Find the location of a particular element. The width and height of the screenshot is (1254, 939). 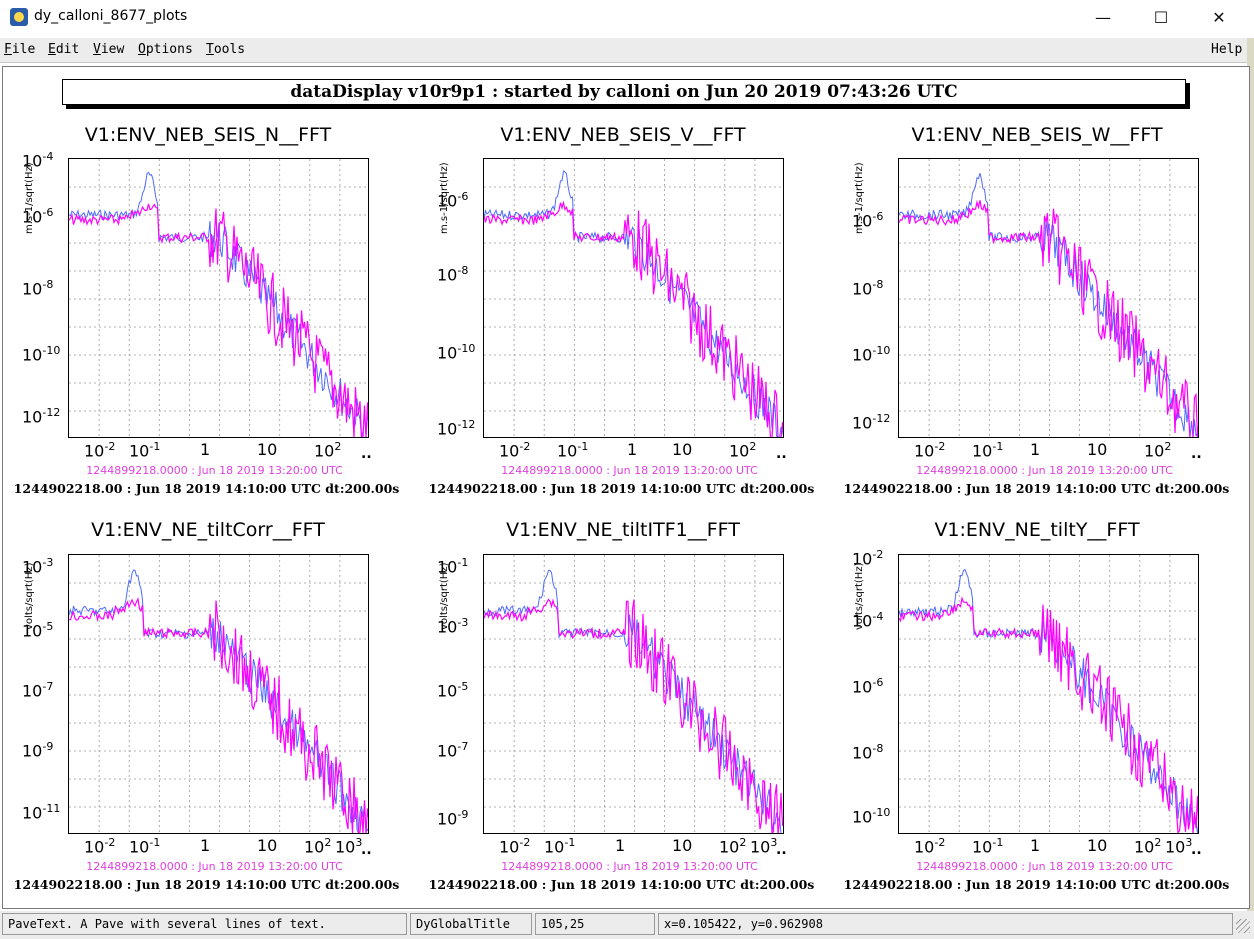

status-pixel: 105,25 is located at coordinates (595, 924).